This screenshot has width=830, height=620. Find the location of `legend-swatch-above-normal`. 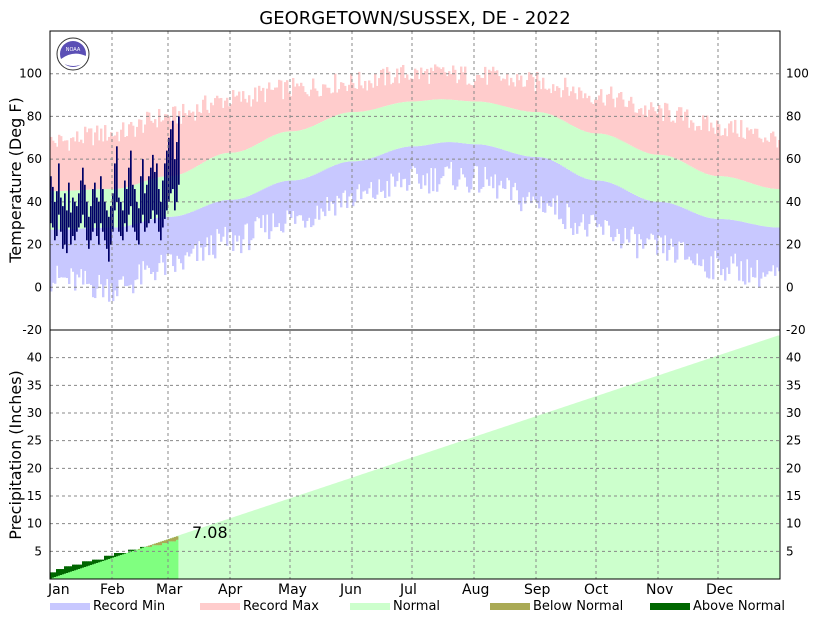

legend-swatch-above-normal is located at coordinates (670, 606).